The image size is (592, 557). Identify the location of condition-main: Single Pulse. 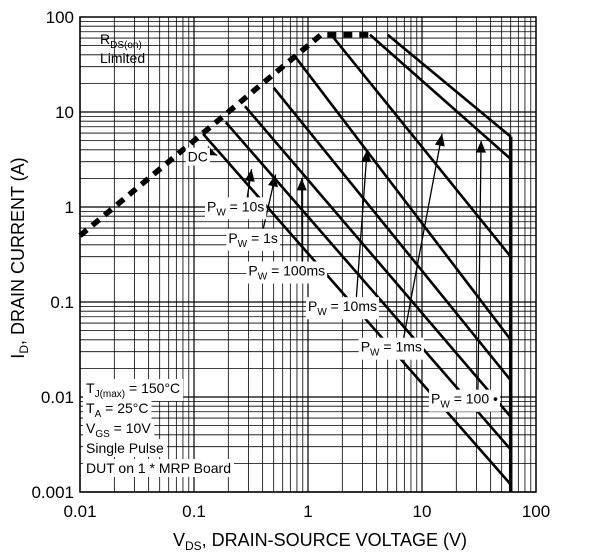
(125, 448).